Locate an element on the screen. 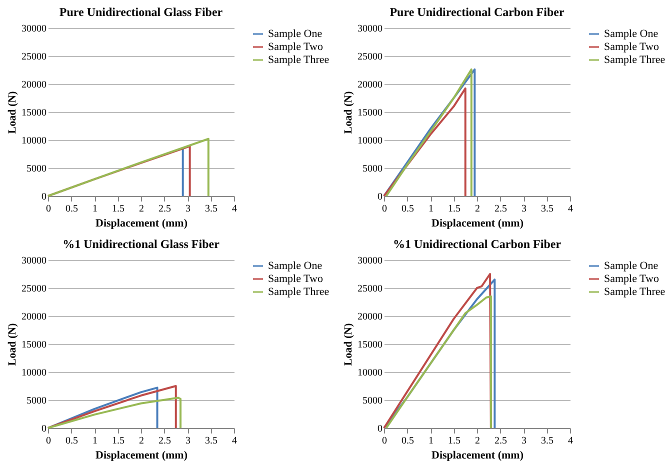  chart-title: %1 Unidirectional Carbon Fiber is located at coordinates (477, 244).